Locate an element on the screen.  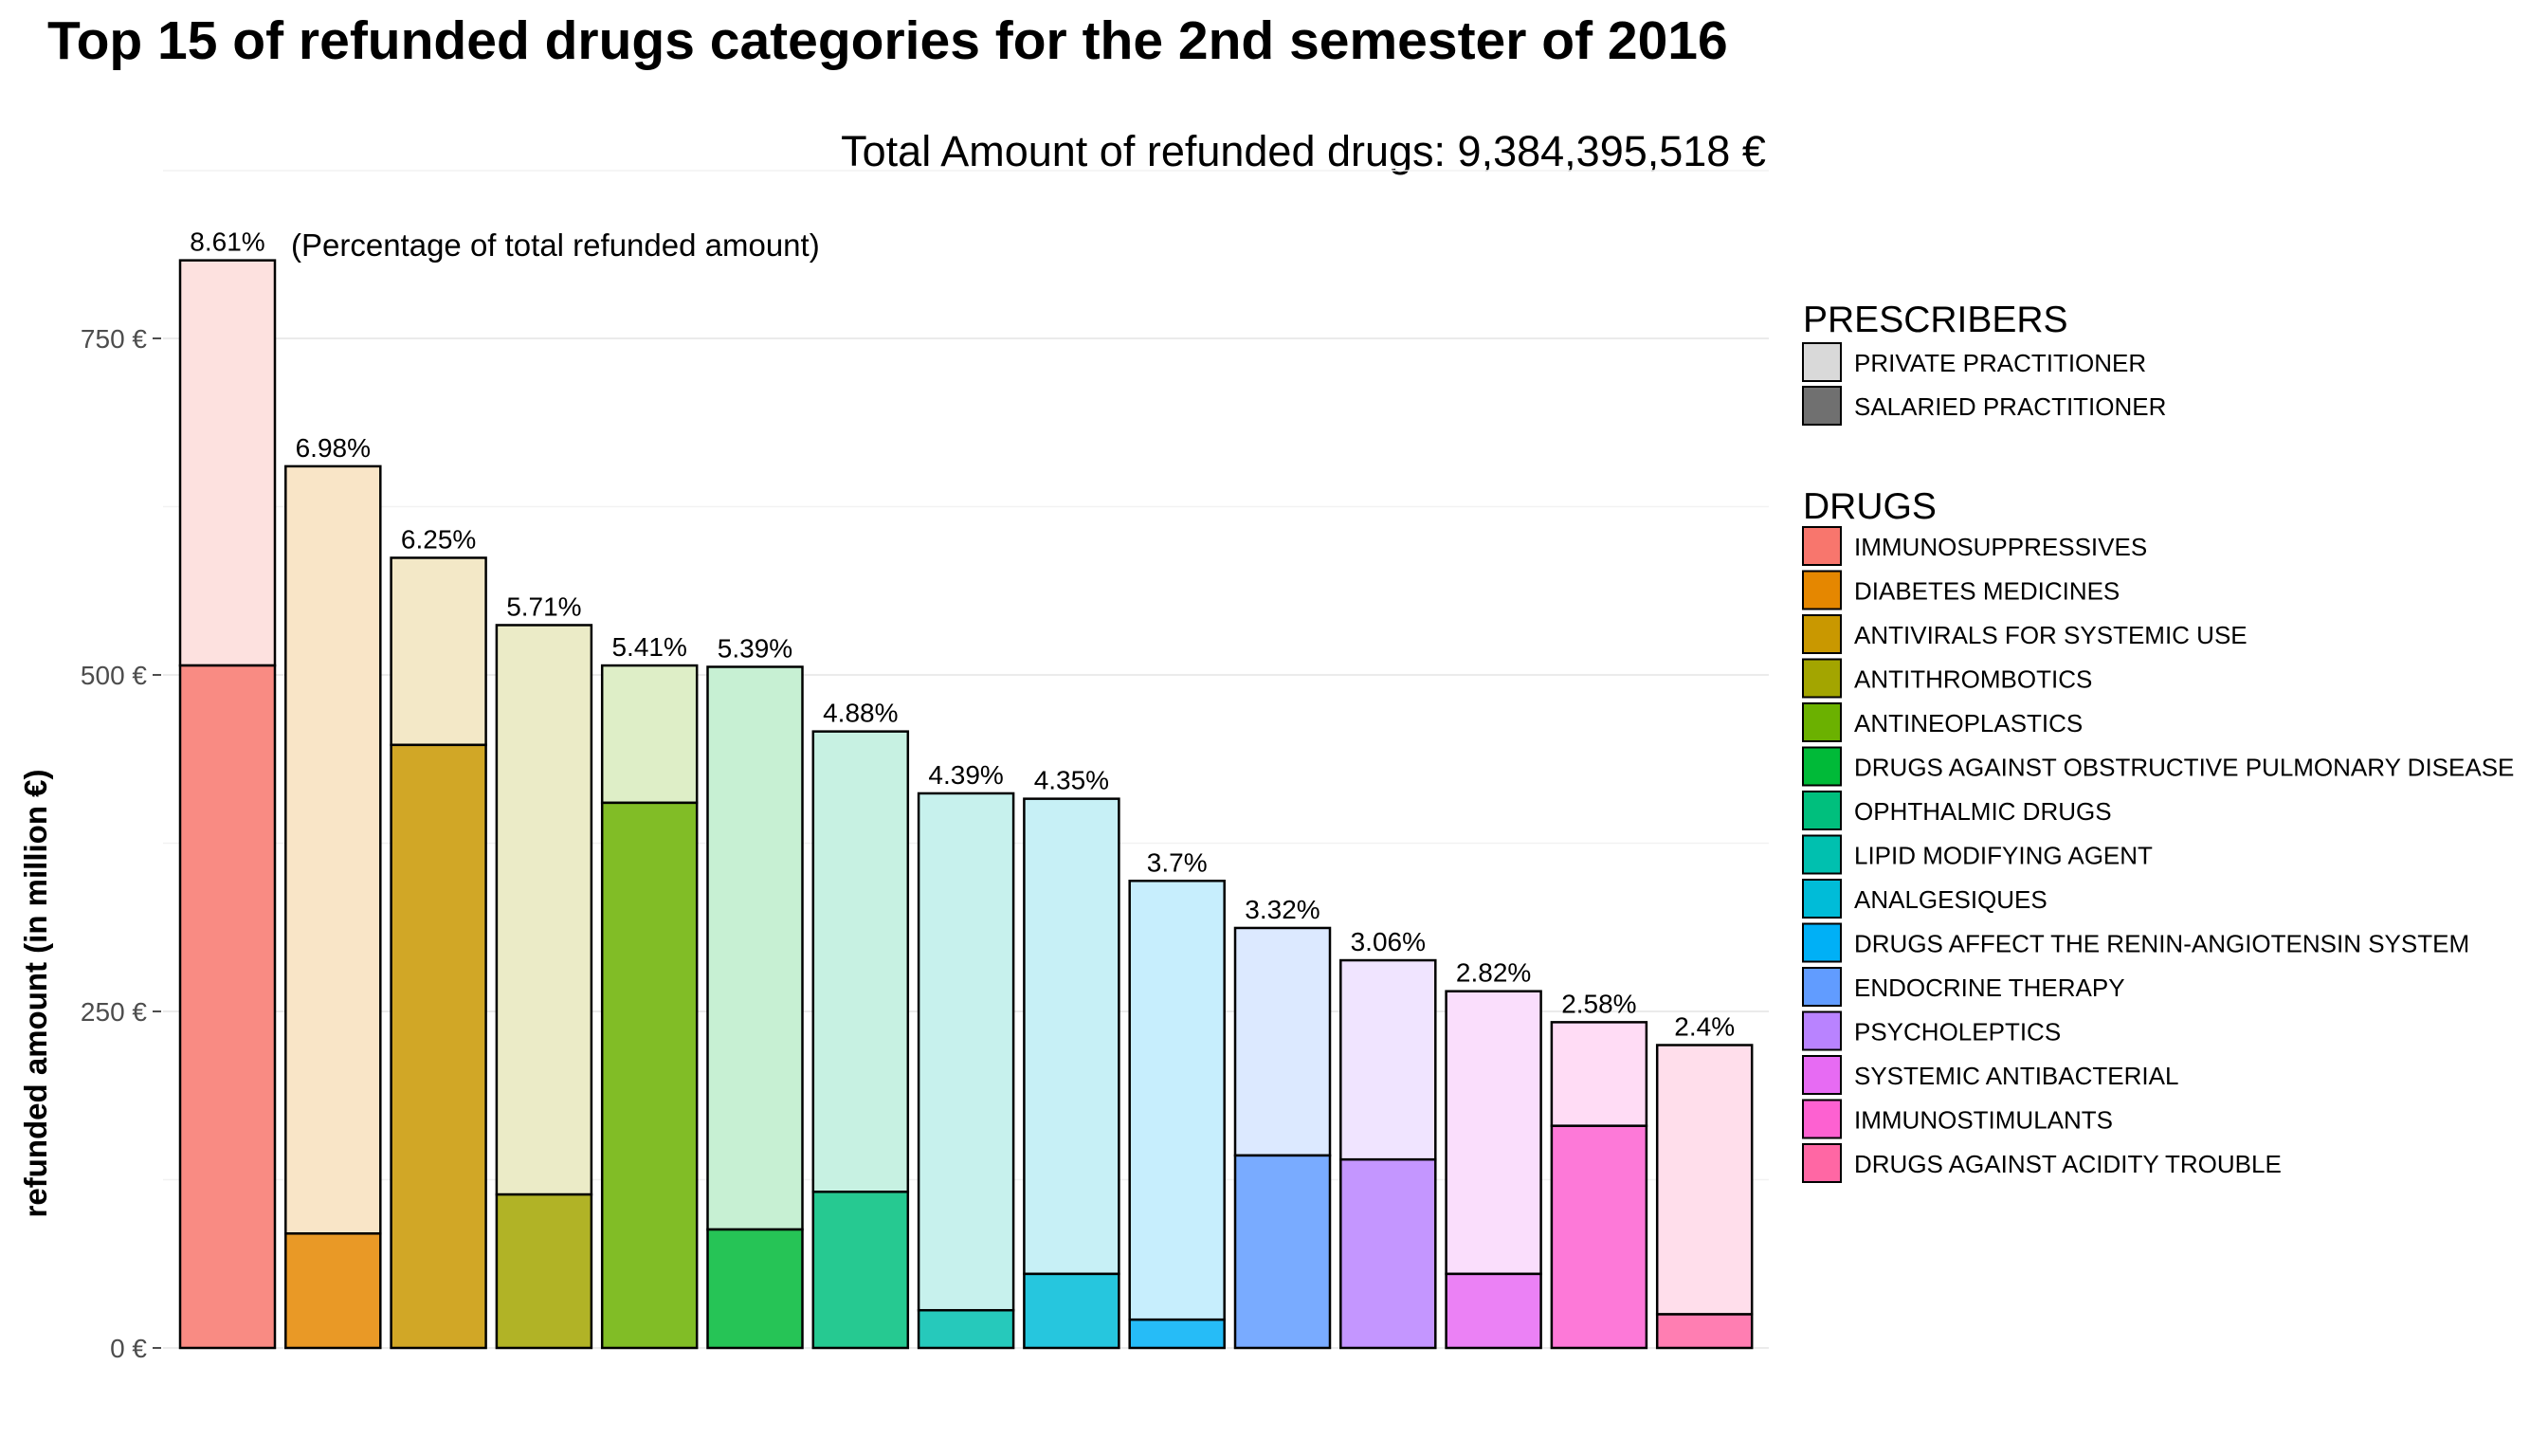
legend-label: PRIVATE PRACTITIONER is located at coordinates (2000, 363).